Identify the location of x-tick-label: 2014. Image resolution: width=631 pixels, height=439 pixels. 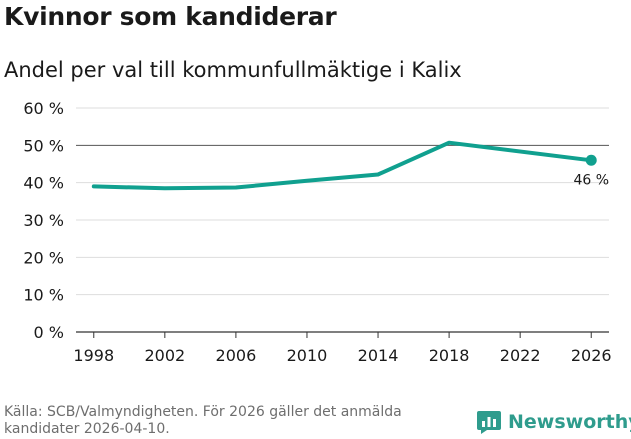
(378, 355).